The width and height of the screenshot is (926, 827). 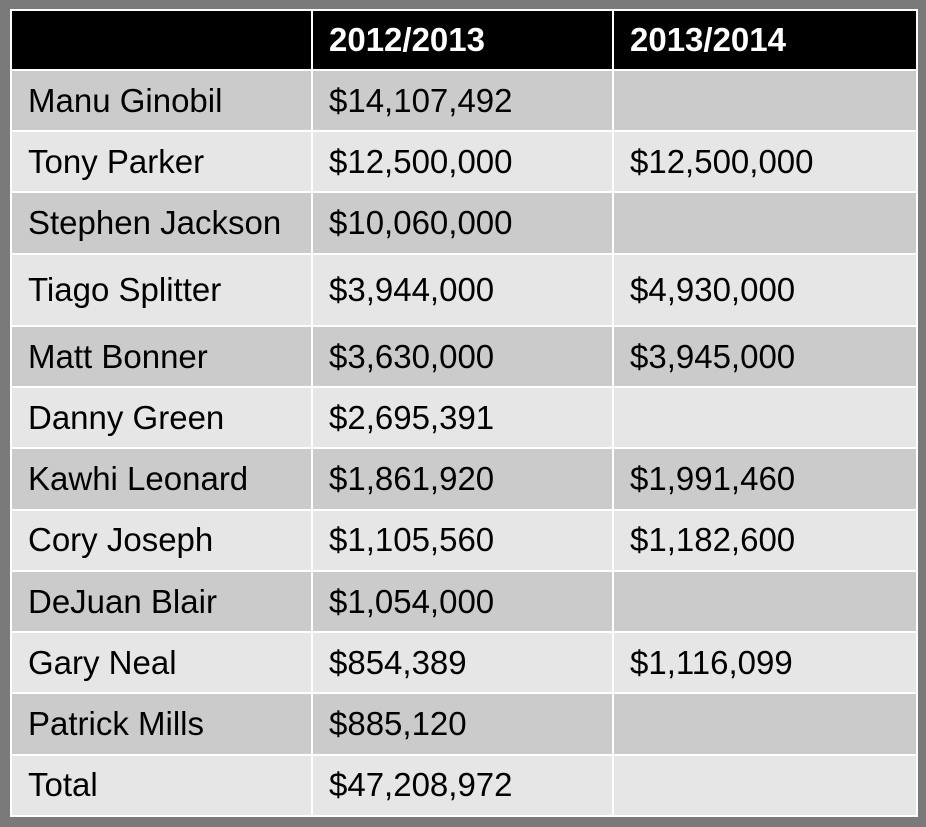 I want to click on player-name: Matt Bonner, so click(x=161, y=356).